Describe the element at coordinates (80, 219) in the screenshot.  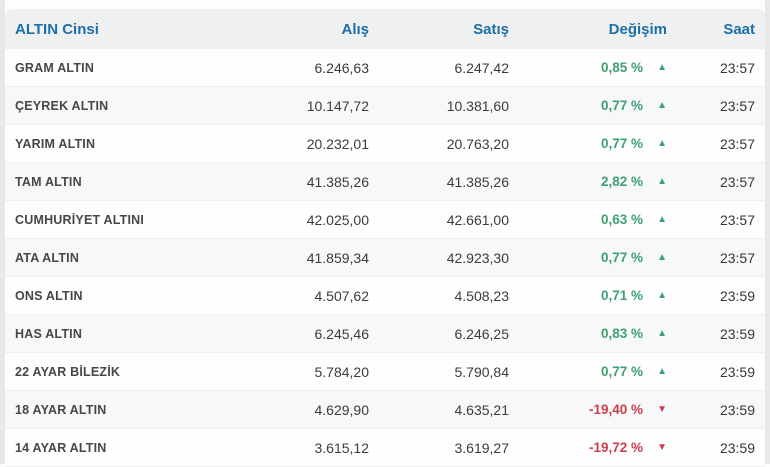
I see `gold-type-cell: CUMHURİYET ALTINI` at that location.